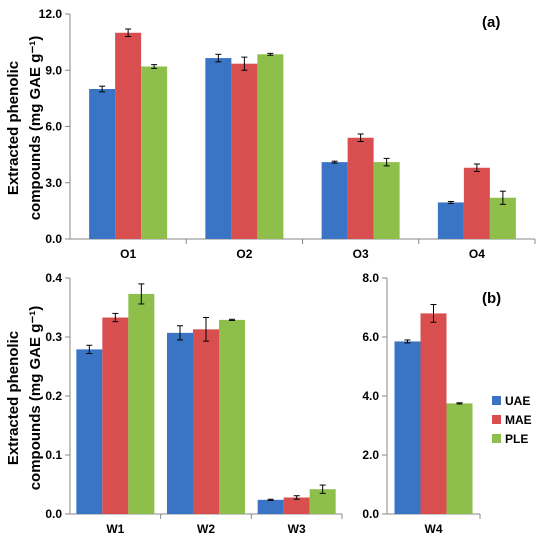 The image size is (550, 542). What do you see at coordinates (361, 254) in the screenshot?
I see `x-category-label: O3` at bounding box center [361, 254].